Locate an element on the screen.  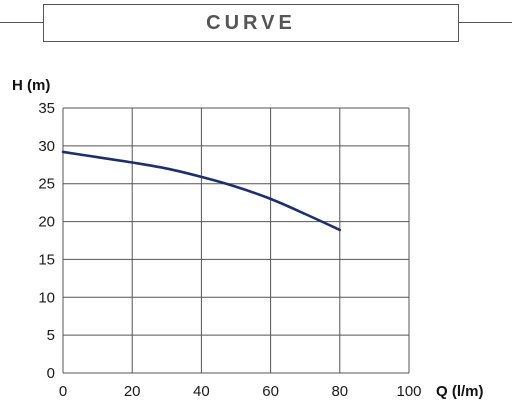
header-line-right is located at coordinates (485, 22).